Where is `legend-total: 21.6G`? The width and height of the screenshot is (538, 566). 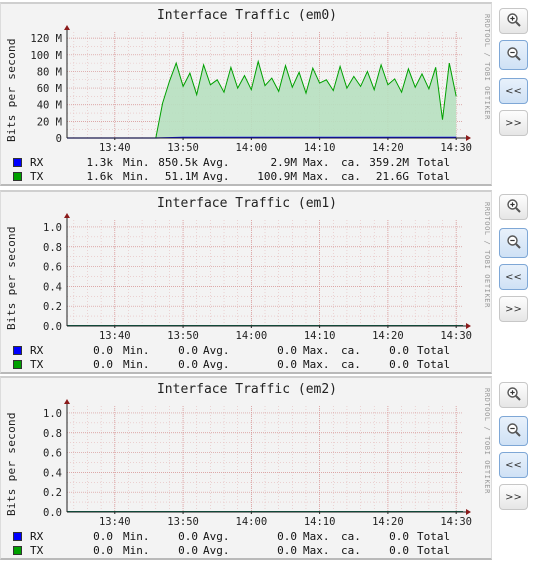 legend-total: 21.6G is located at coordinates (392, 176).